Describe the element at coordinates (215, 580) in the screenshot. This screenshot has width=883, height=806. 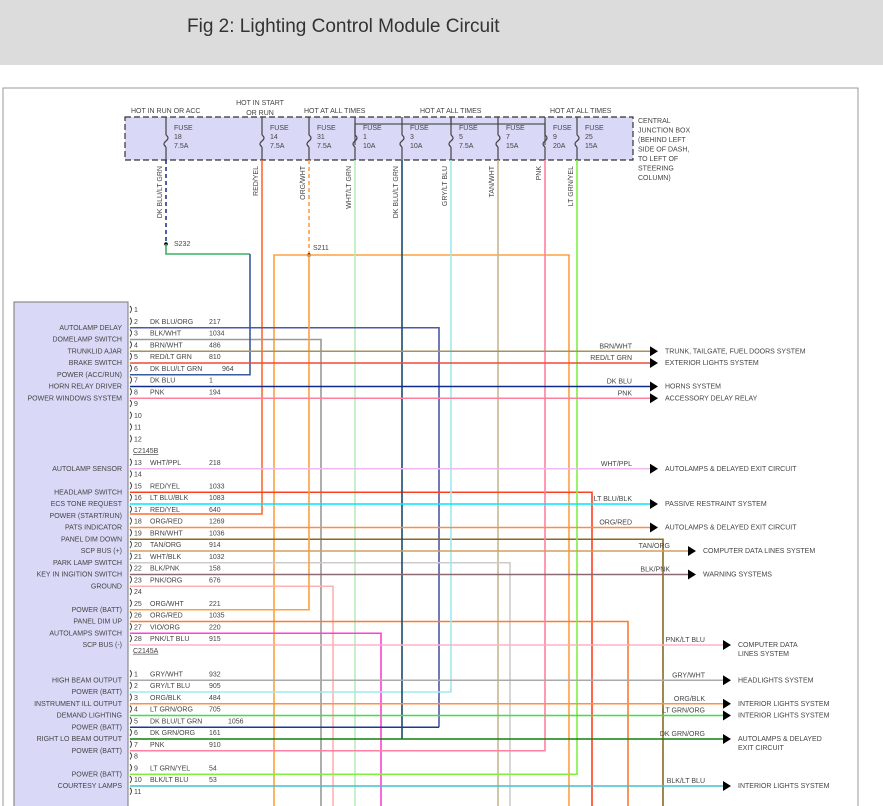
I see `pin-circuit-number: 676` at that location.